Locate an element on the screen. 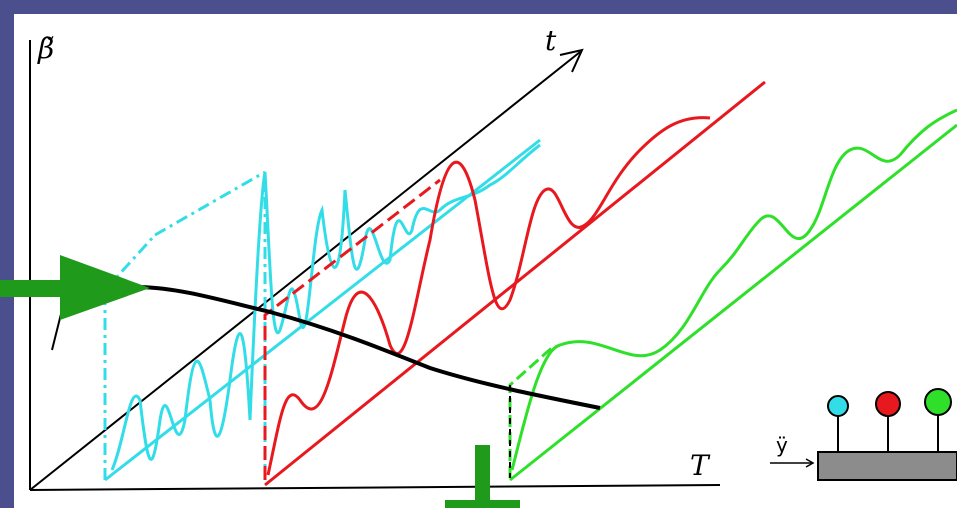 This screenshot has width=957, height=508. cyan-bulb is located at coordinates (838, 406).